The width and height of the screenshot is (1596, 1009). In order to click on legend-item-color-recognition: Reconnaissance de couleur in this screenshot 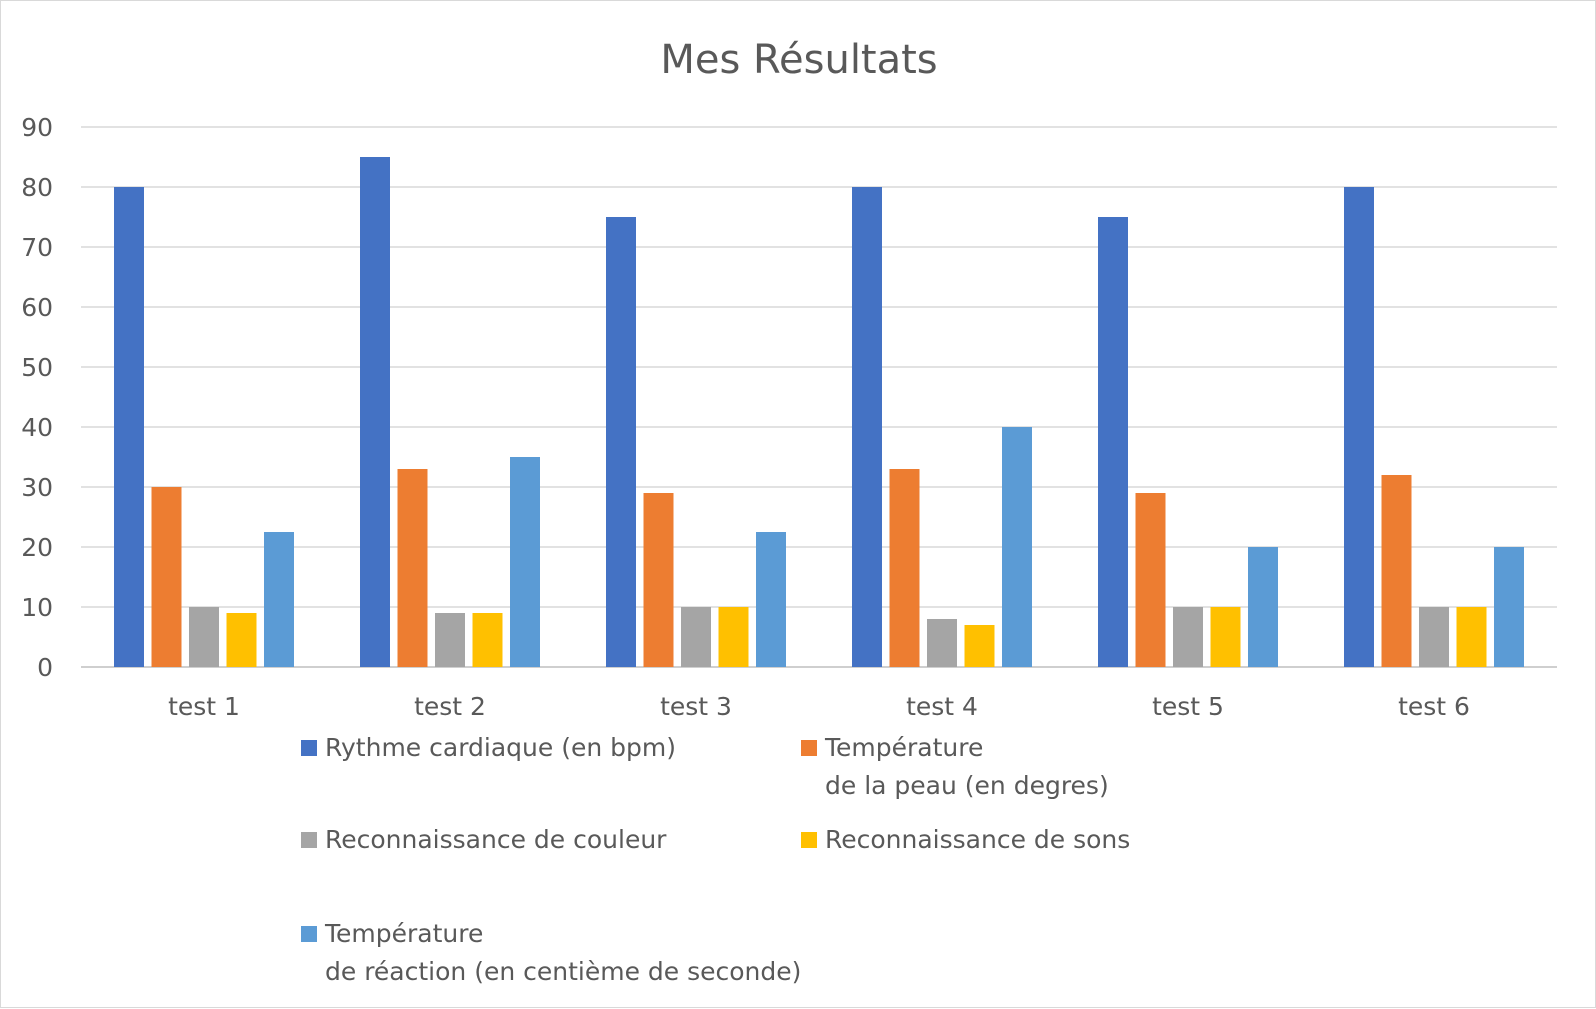, I will do `click(483, 840)`.